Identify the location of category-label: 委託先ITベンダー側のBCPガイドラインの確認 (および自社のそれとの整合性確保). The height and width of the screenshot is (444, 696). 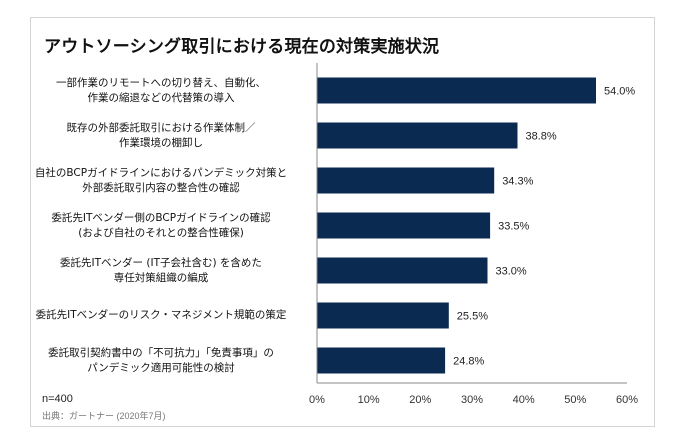
(161, 226).